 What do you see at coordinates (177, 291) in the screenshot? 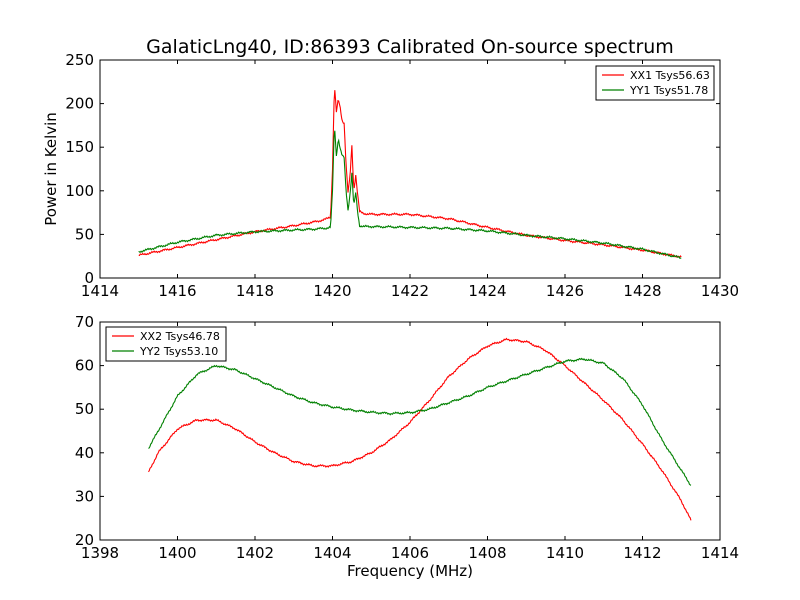
I see `x-tick-label: 1416` at bounding box center [177, 291].